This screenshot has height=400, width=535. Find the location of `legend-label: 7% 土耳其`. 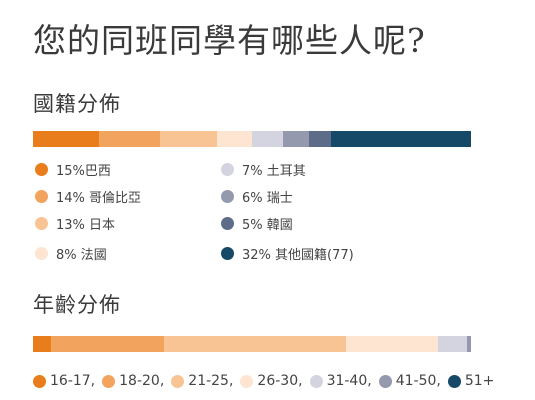

legend-label: 7% 土耳其 is located at coordinates (274, 171).